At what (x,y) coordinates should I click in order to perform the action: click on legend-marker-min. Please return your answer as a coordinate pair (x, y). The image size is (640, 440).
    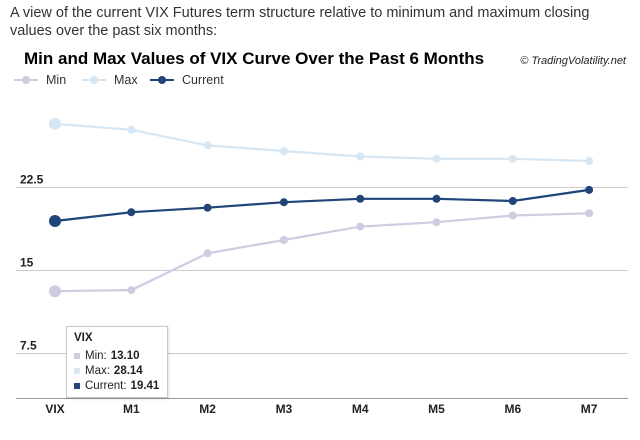
    Looking at the image, I should click on (26, 80).